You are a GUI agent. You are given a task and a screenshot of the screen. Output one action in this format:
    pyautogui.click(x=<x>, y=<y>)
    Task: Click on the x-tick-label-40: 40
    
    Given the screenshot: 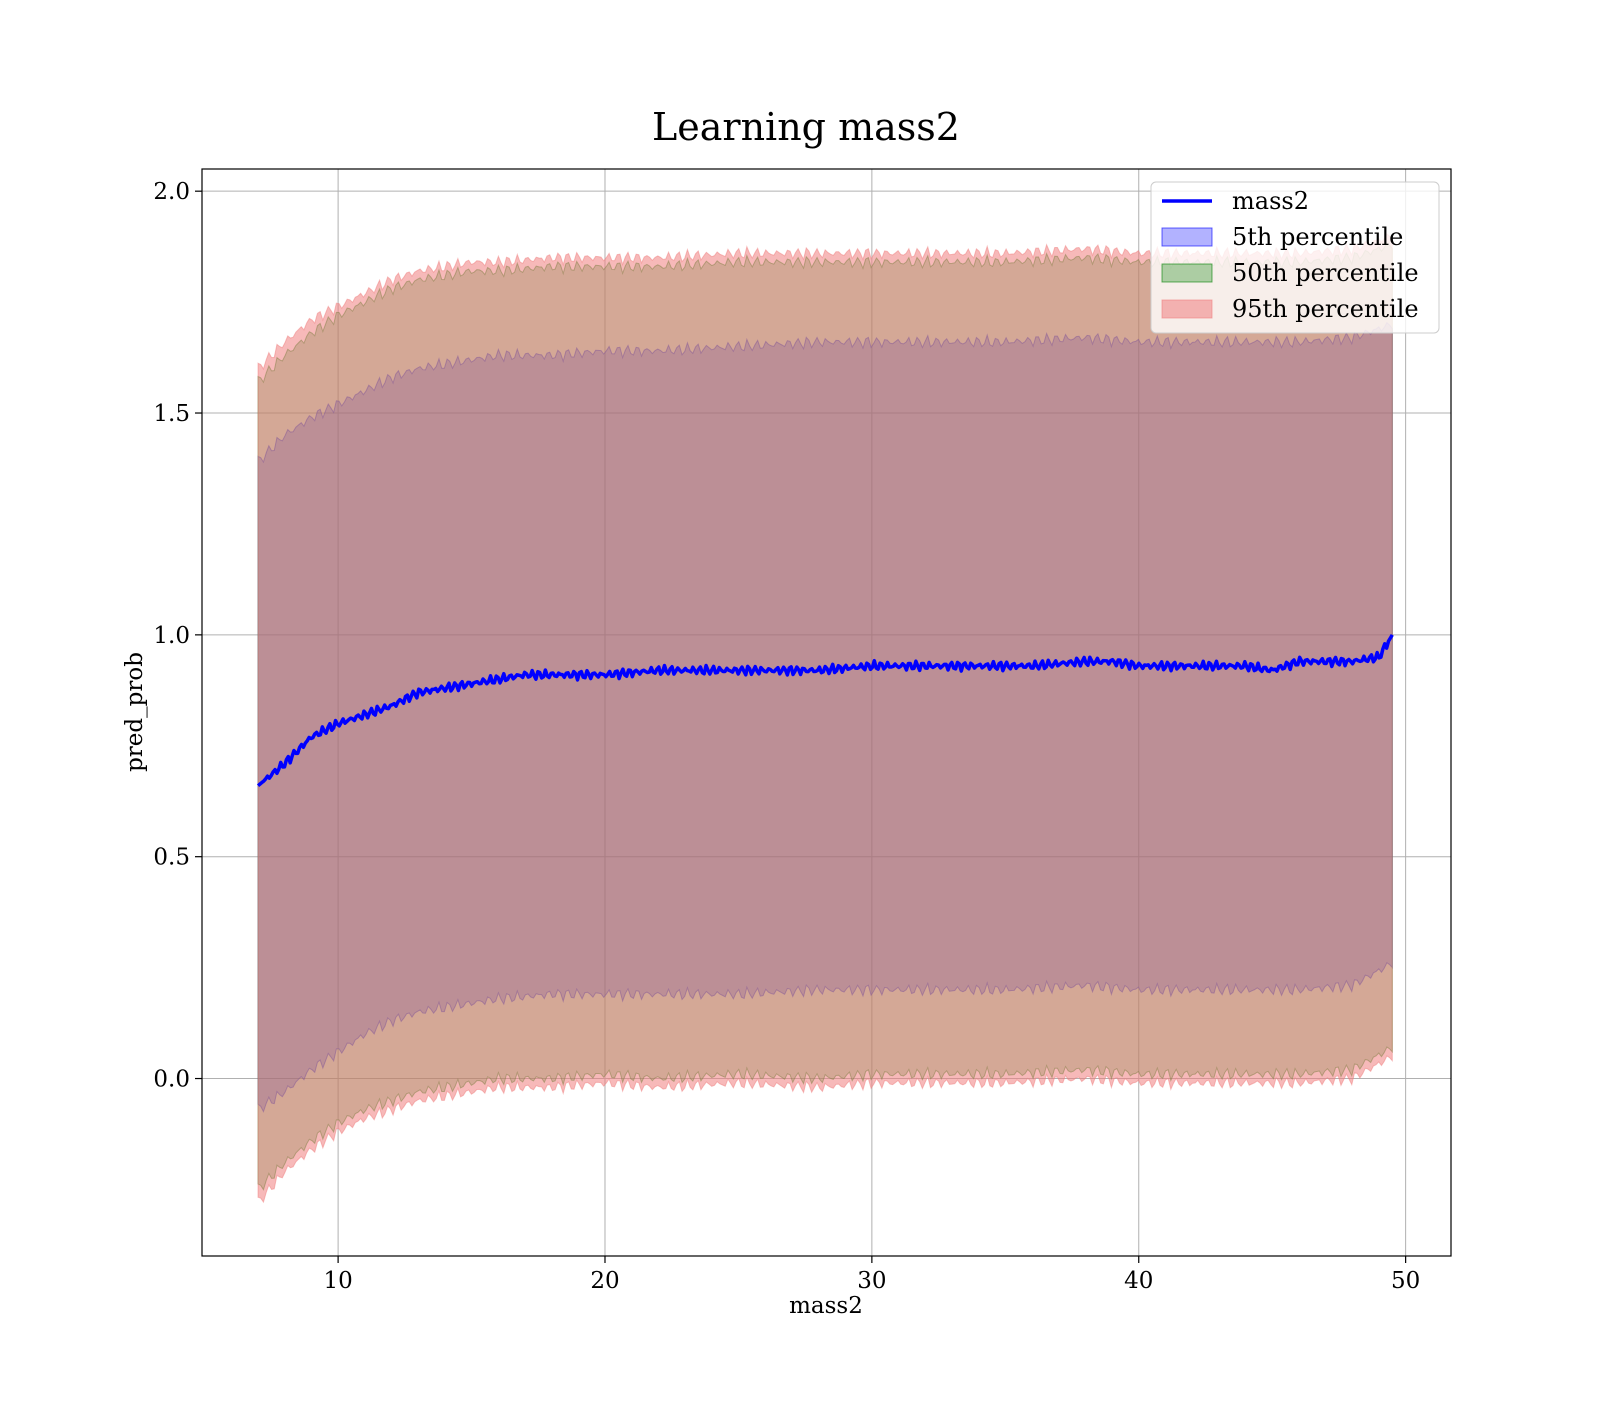 What is the action you would take?
    pyautogui.click(x=1138, y=1281)
    